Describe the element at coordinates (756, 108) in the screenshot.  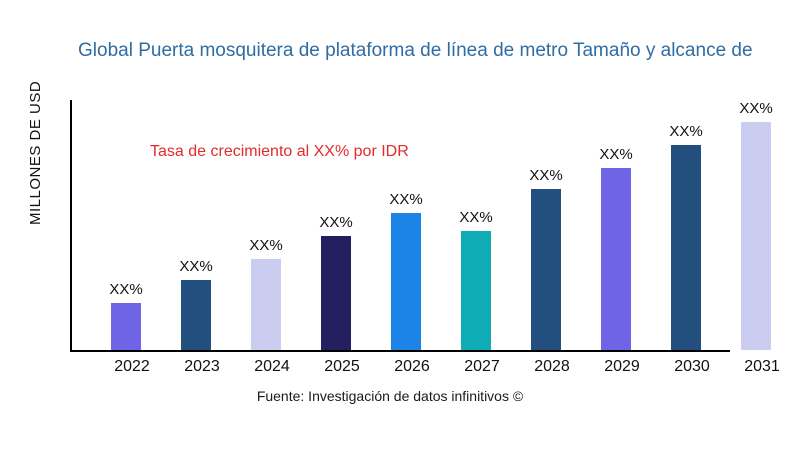
I see `bar-value-label-2031: XX%` at that location.